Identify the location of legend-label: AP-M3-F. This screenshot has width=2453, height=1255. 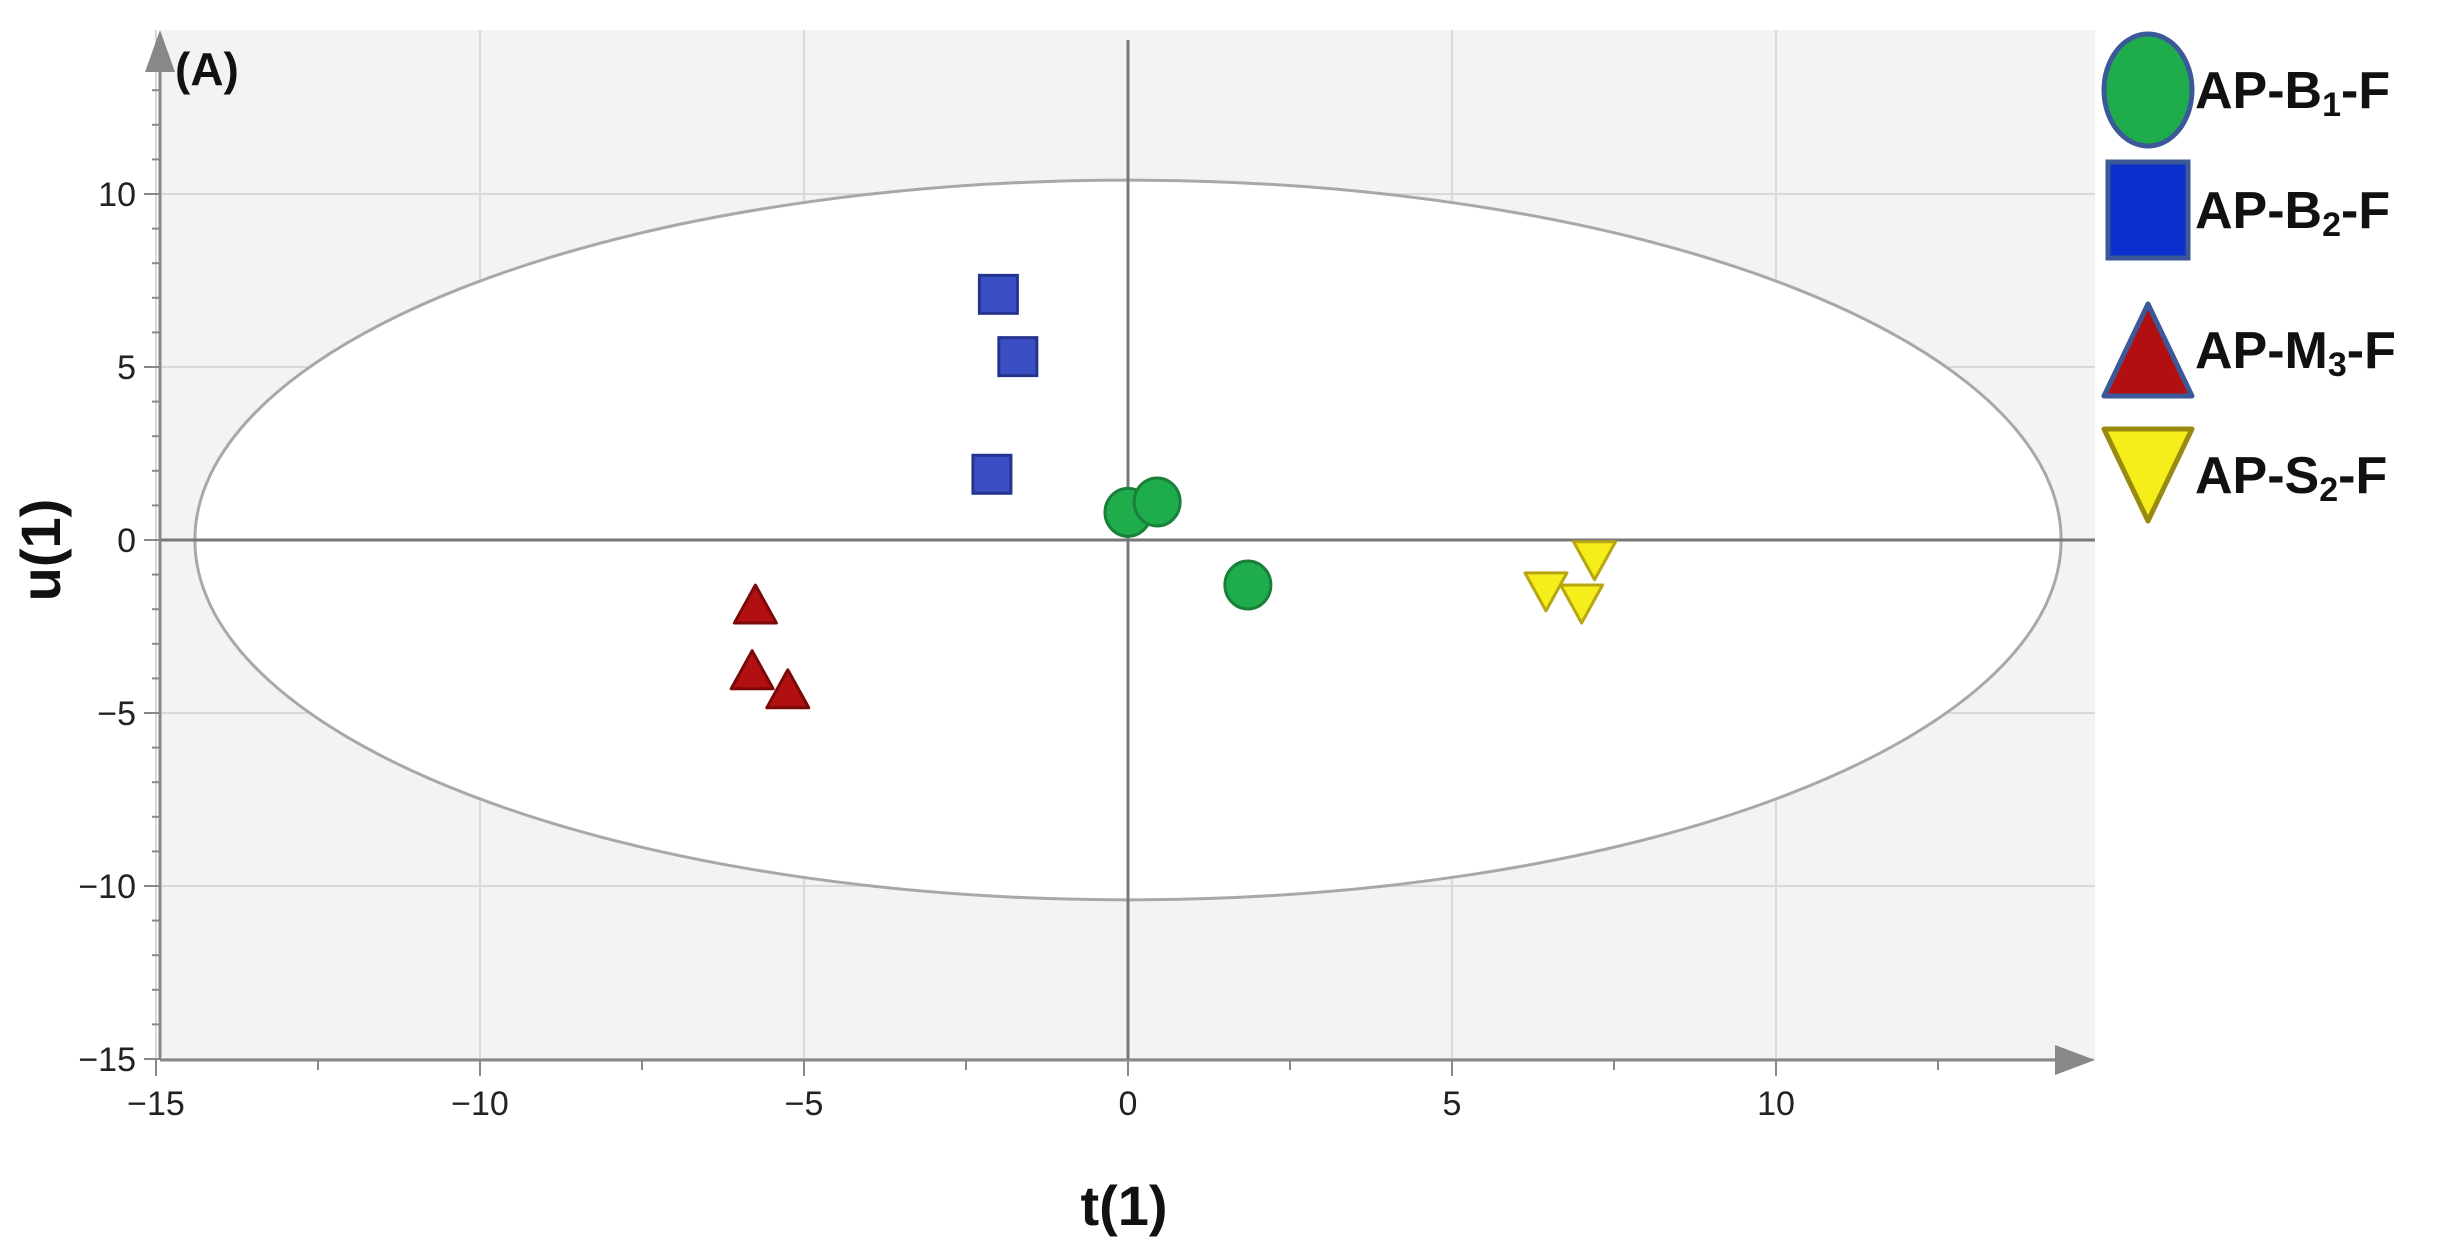
(2295, 353).